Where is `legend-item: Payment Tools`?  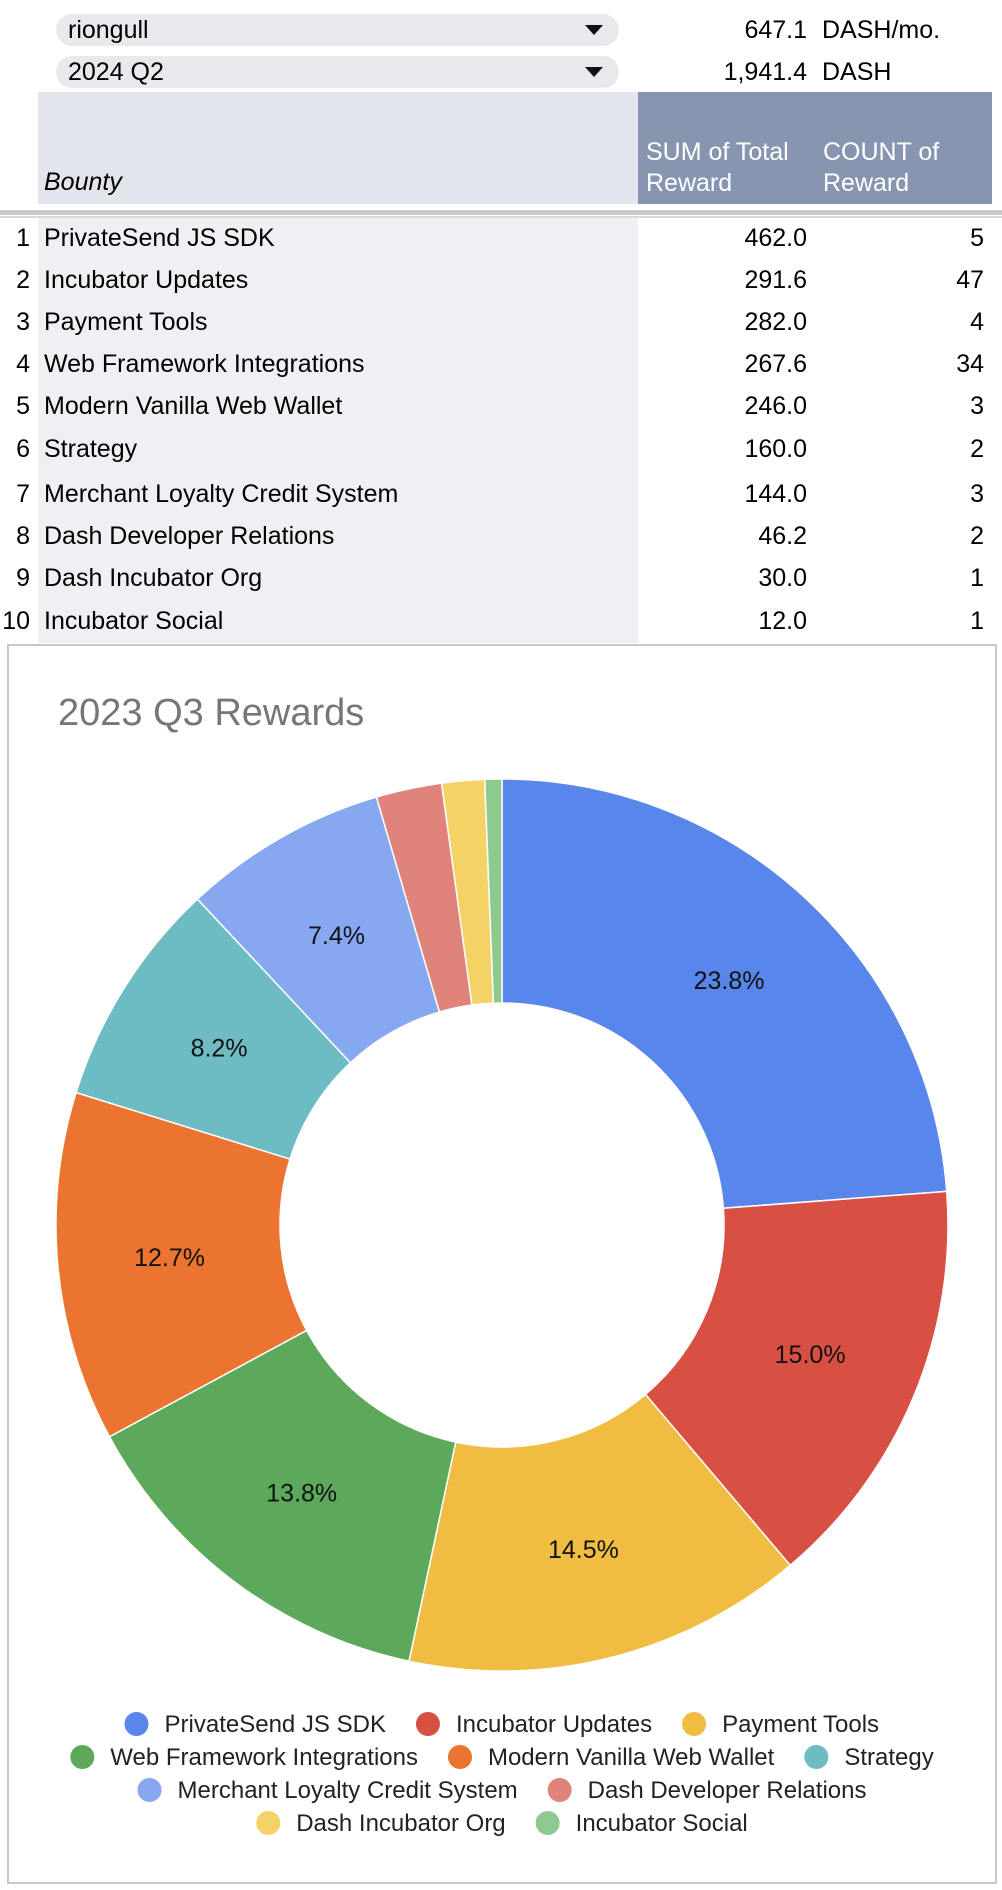 legend-item: Payment Tools is located at coordinates (780, 1724).